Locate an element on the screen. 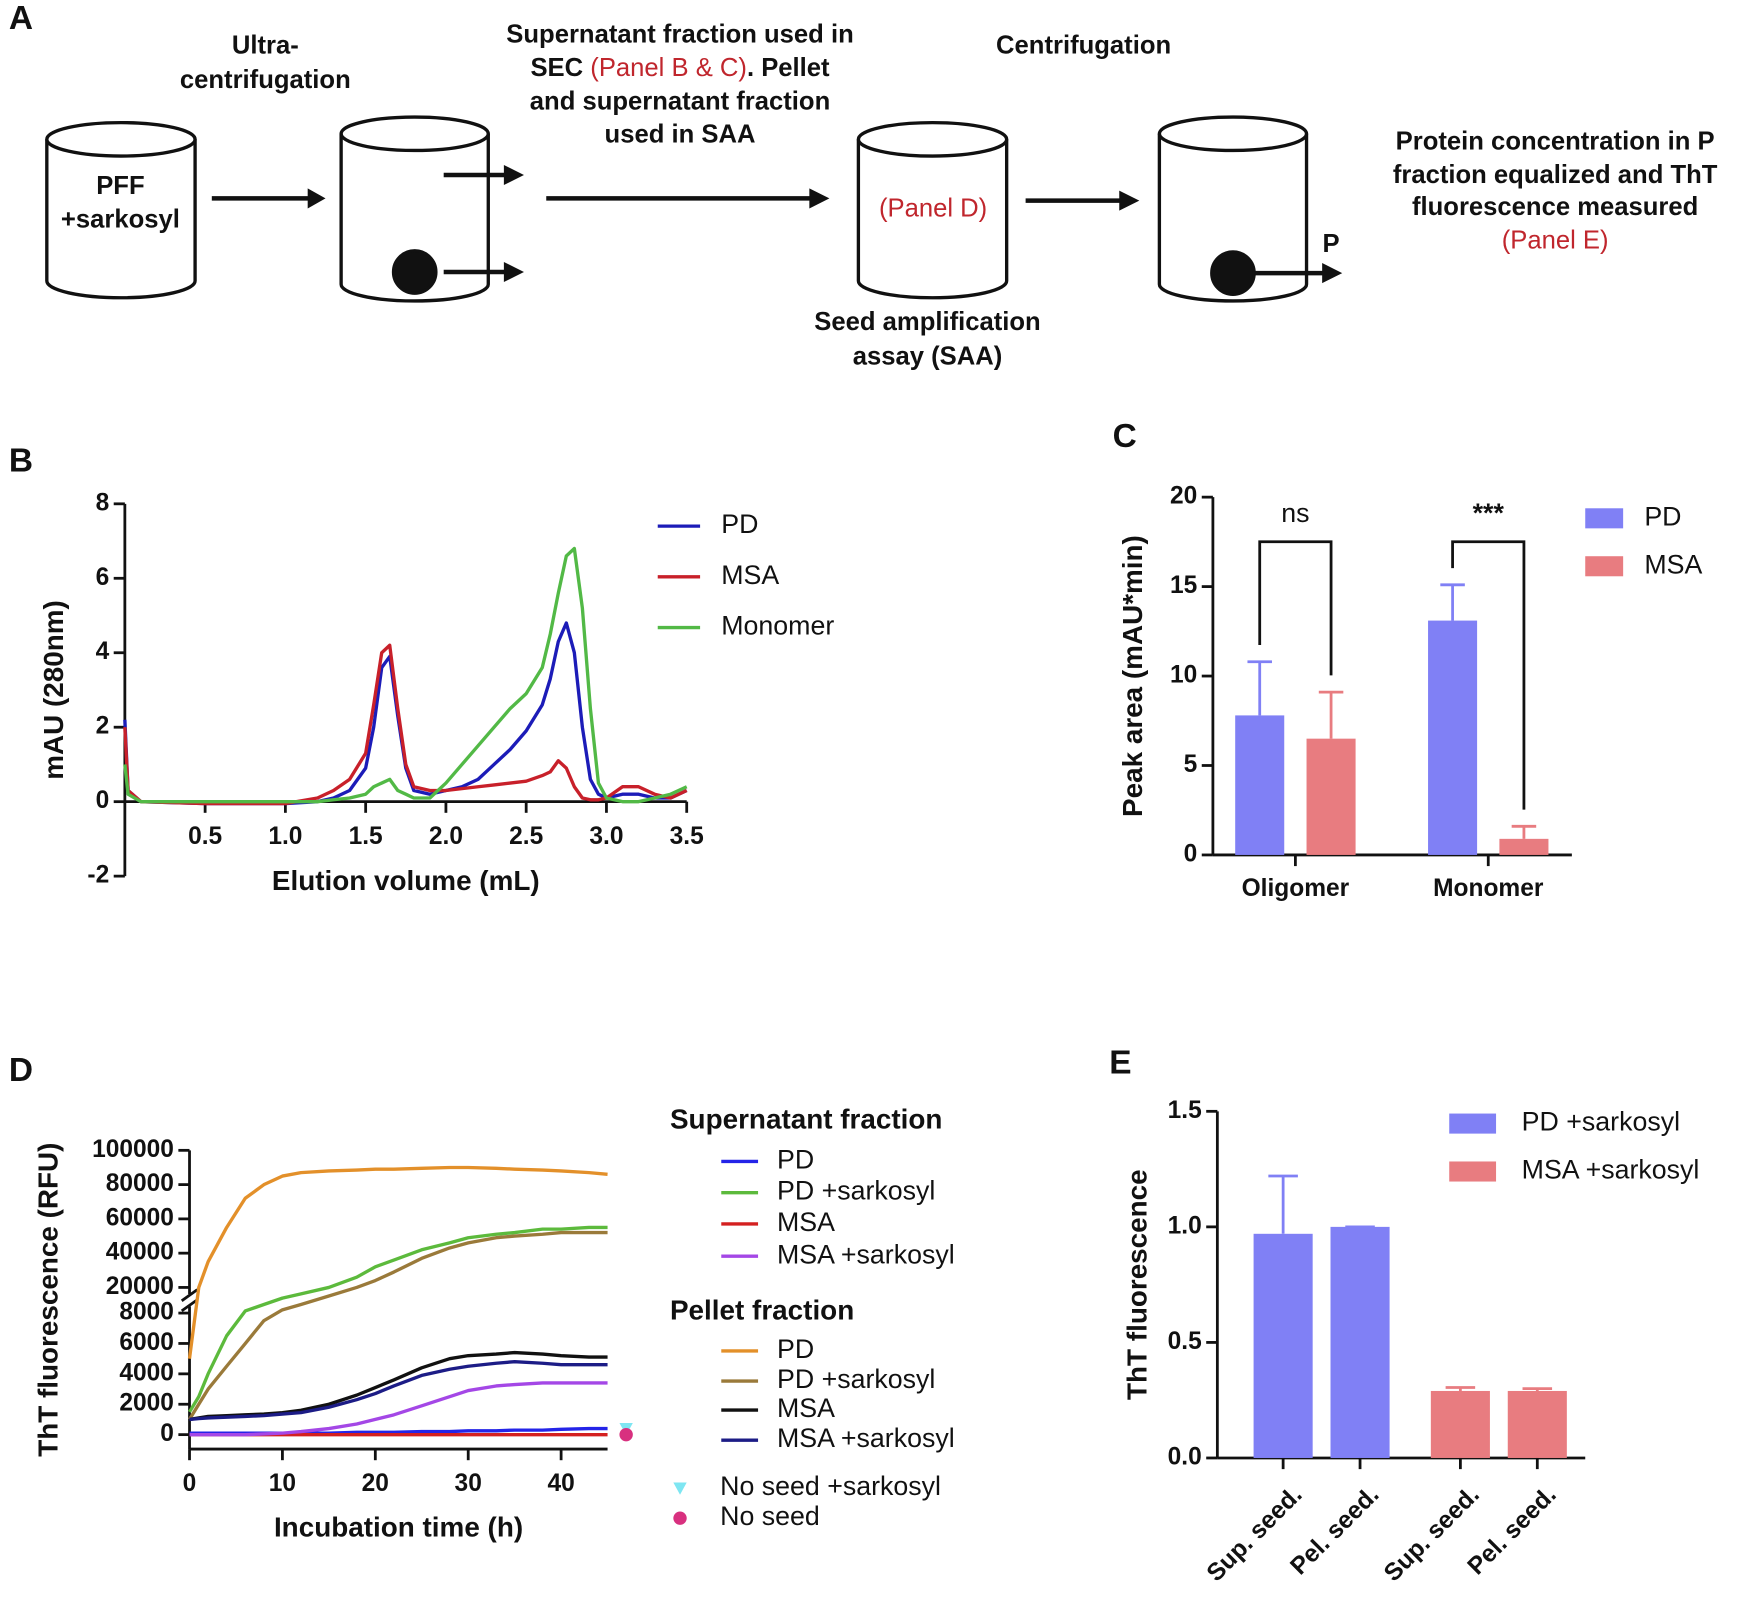  pellet is located at coordinates (414, 272).